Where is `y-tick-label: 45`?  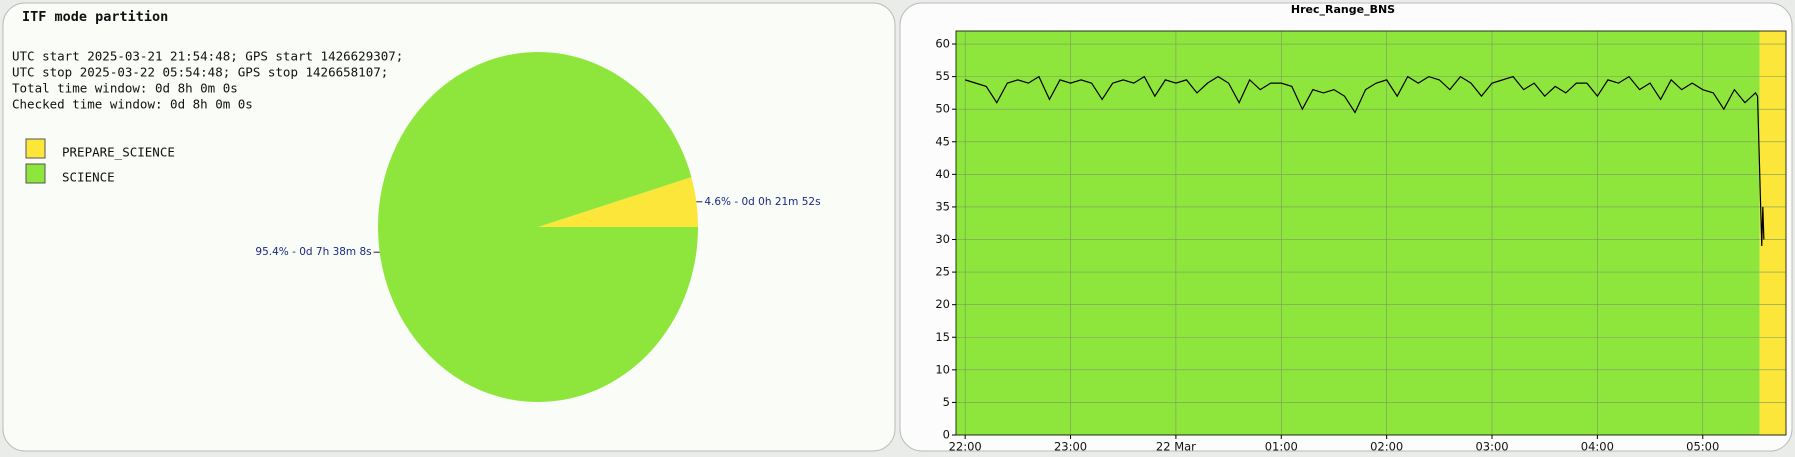
y-tick-label: 45 is located at coordinates (942, 141).